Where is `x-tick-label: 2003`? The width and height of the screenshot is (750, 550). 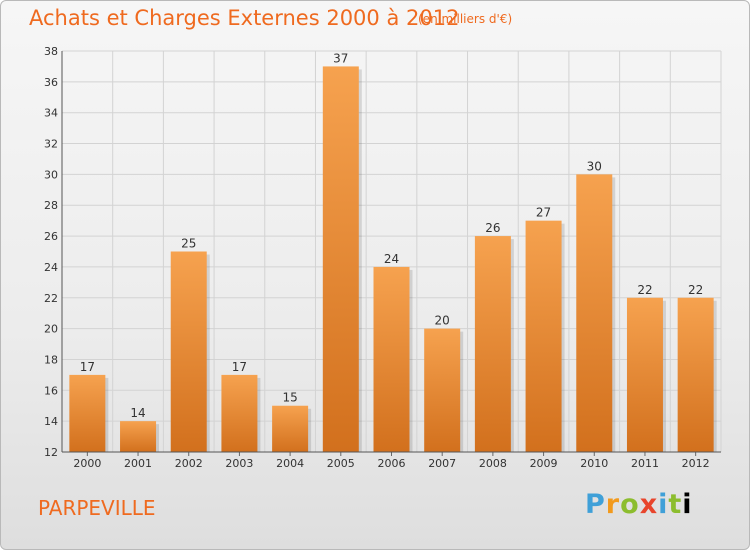 x-tick-label: 2003 is located at coordinates (239, 463).